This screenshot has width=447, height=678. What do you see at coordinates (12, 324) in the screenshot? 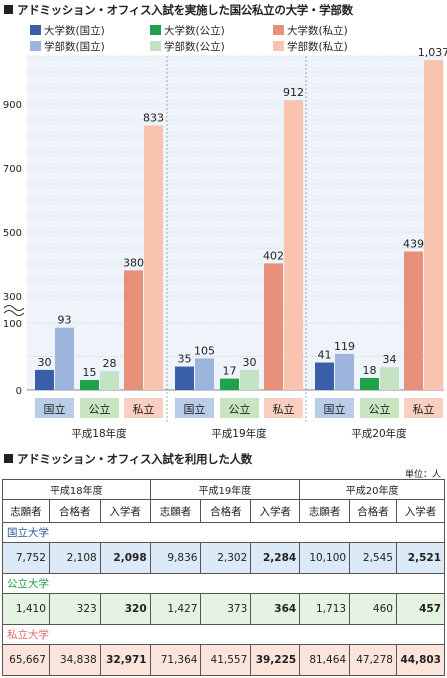
I see `y-tick-label: 100` at bounding box center [12, 324].